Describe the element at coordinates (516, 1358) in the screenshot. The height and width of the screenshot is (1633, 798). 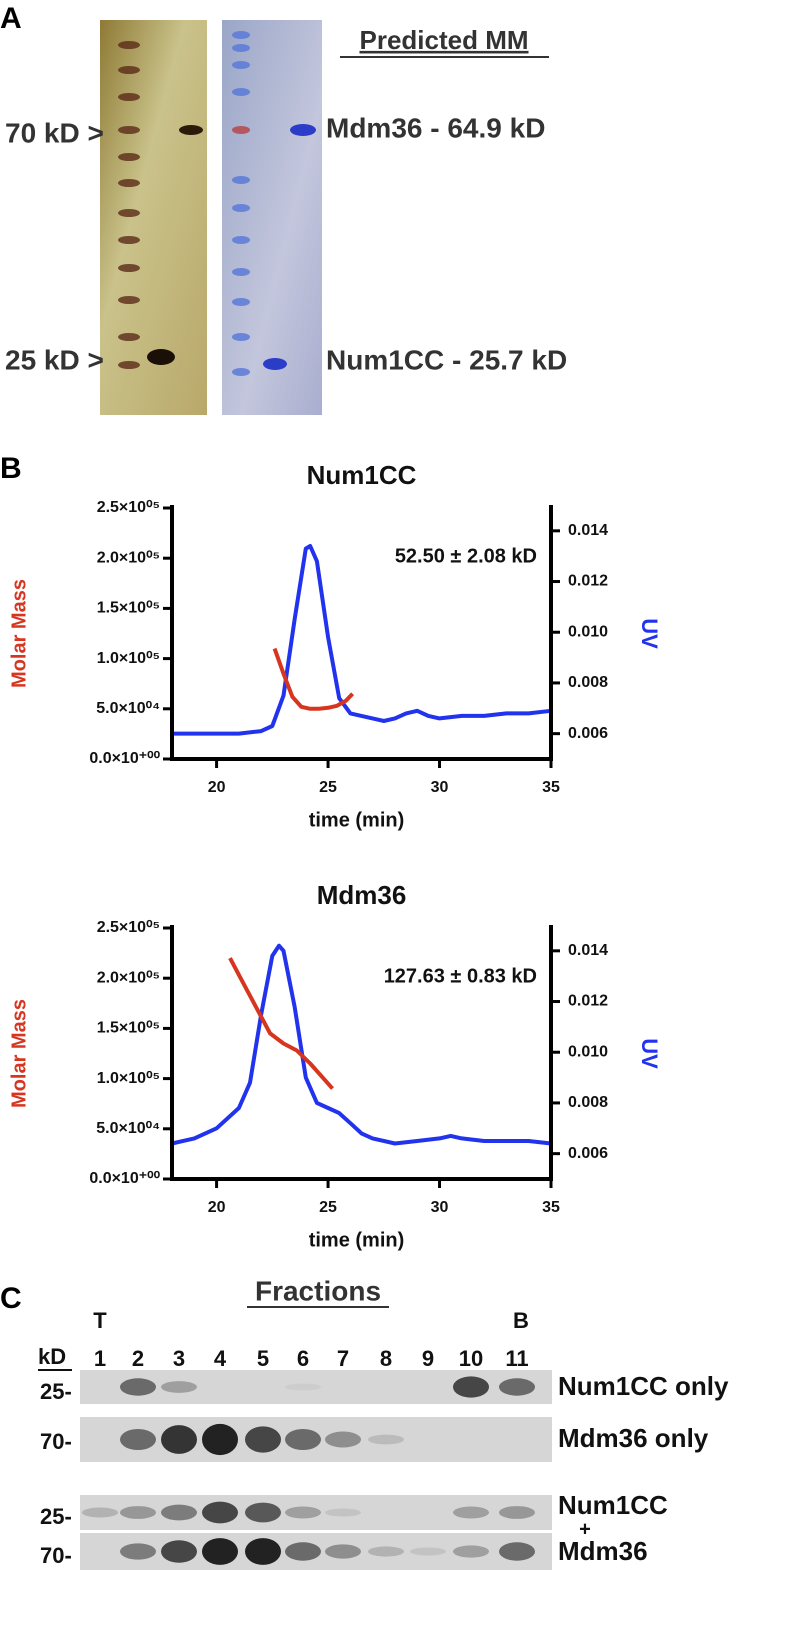
I see `lane-label: 11` at that location.